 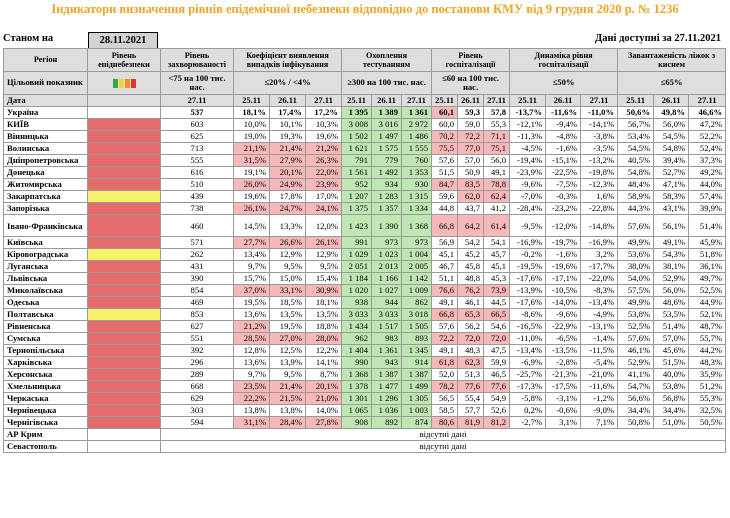 What do you see at coordinates (387, 314) in the screenshot?
I see `value-cell: 3 033` at bounding box center [387, 314].